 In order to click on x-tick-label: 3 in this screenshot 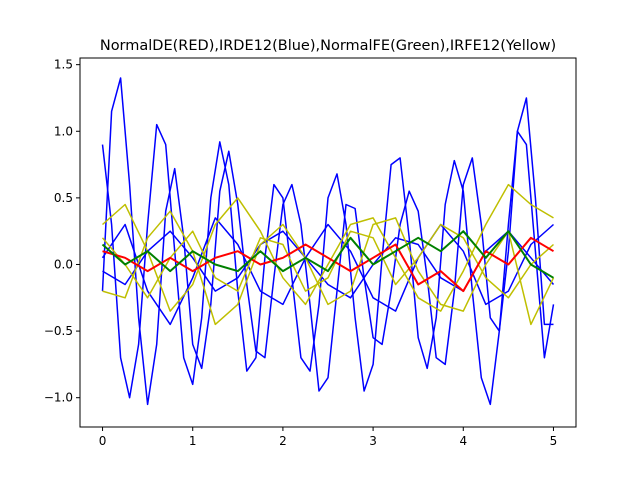, I will do `click(373, 441)`.